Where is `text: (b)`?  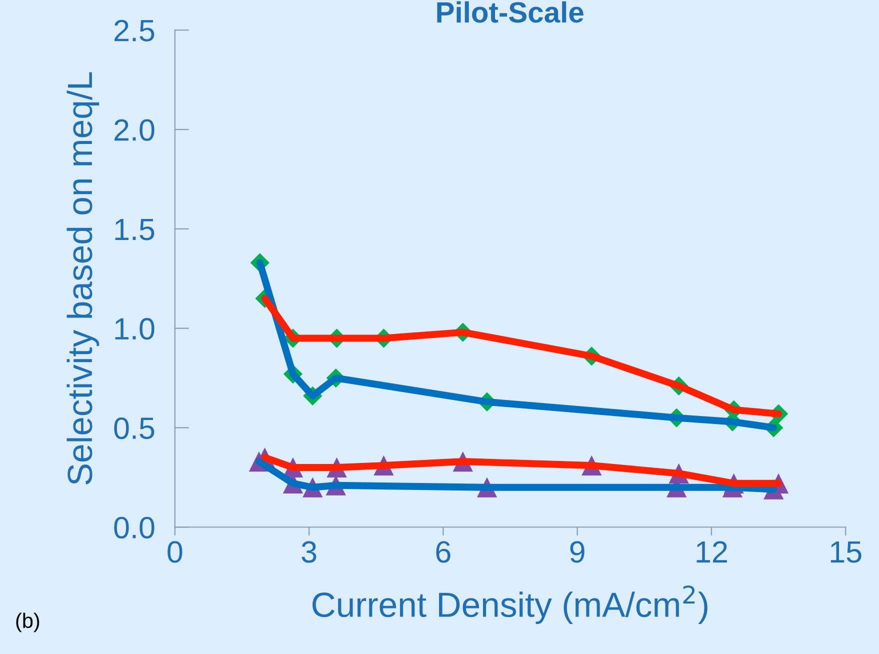
text: (b) is located at coordinates (28, 622).